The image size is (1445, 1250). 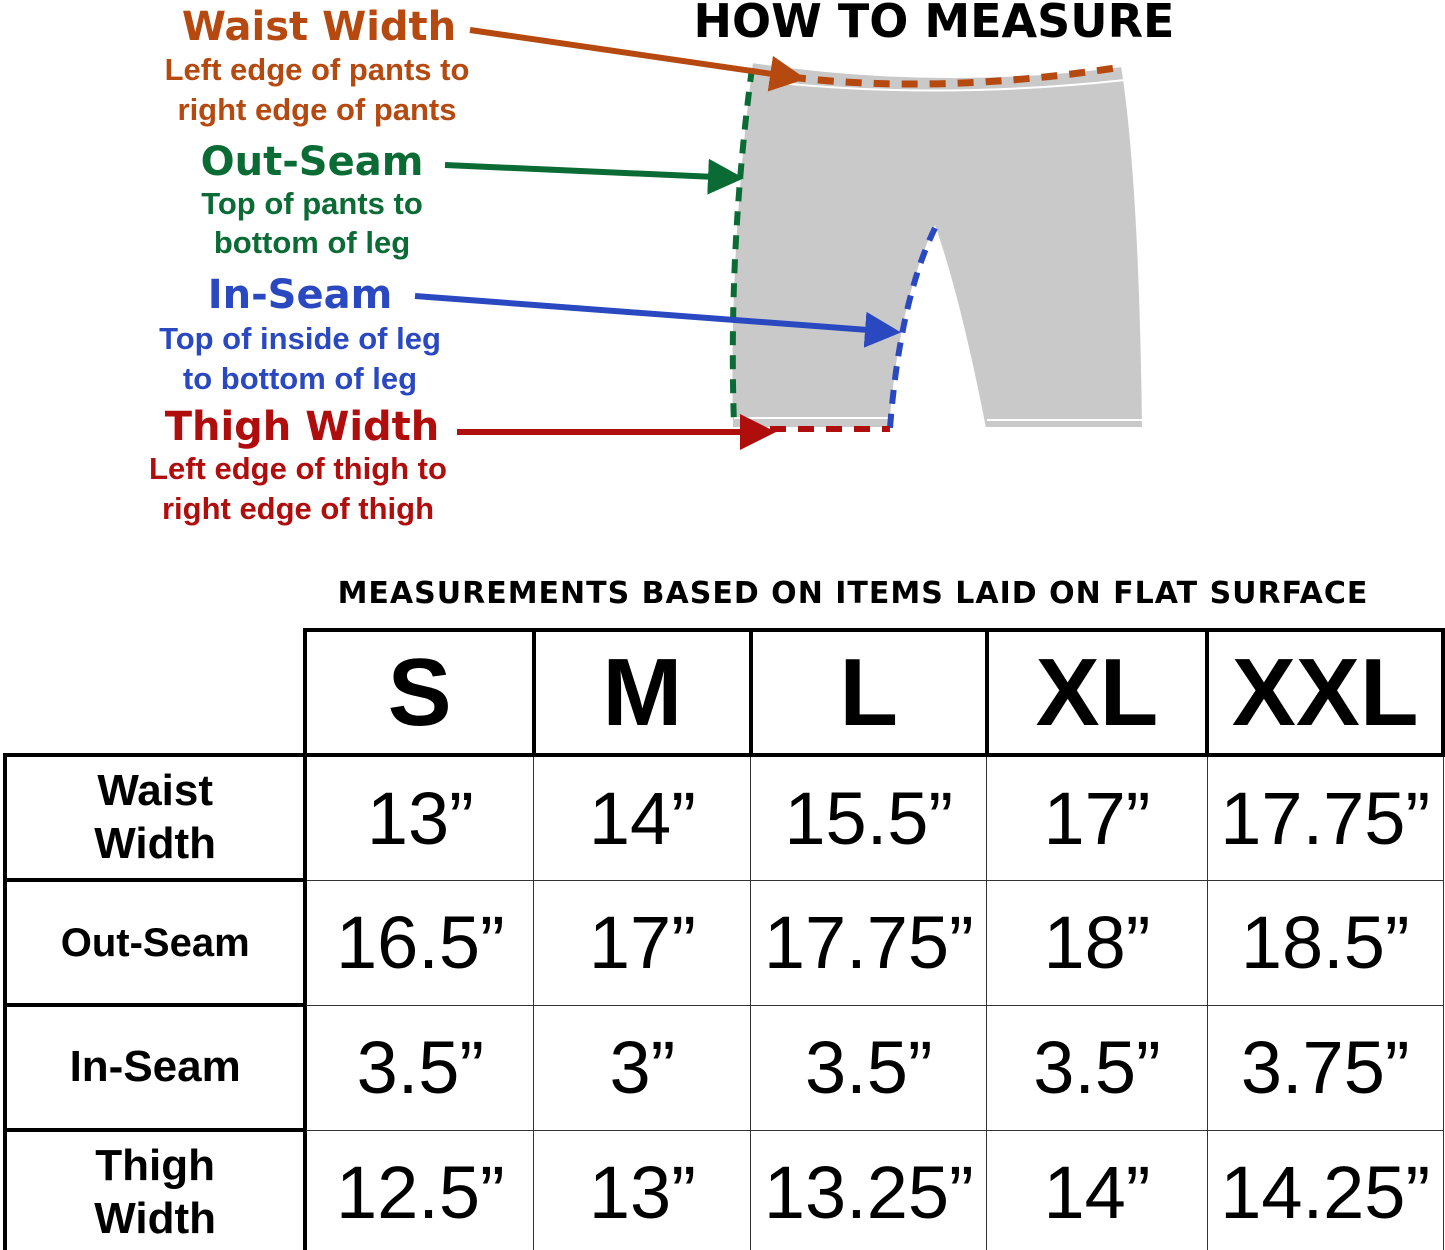 What do you see at coordinates (298, 468) in the screenshot?
I see `thigh-desc-1: Left edge of thigh to` at bounding box center [298, 468].